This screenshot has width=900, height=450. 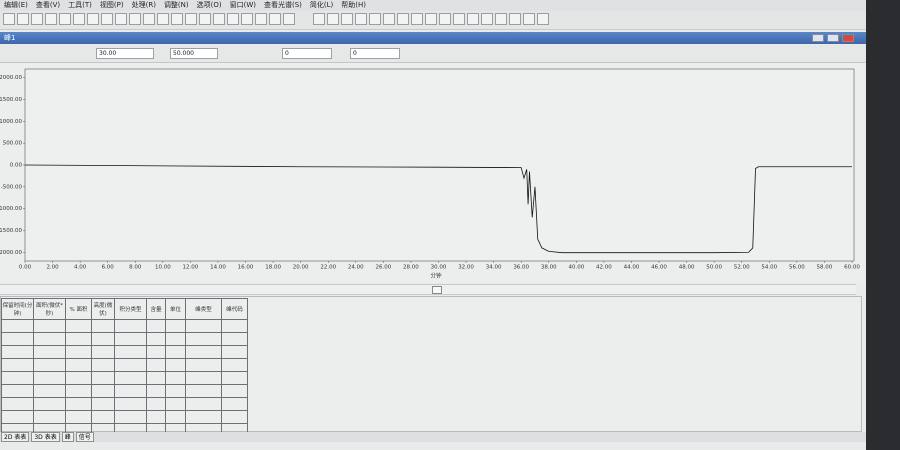 I want to click on horizontal-scrollbar, so click(x=428, y=289).